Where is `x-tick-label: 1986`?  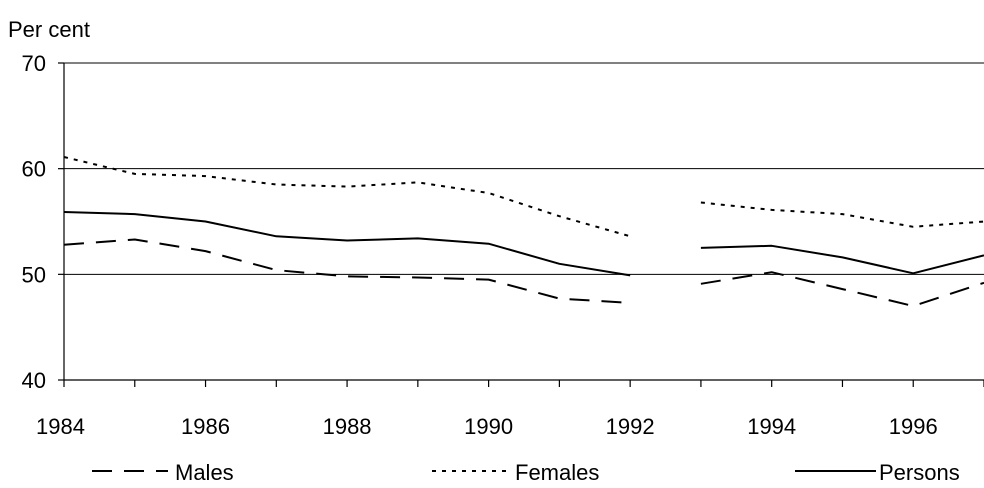
x-tick-label: 1986 is located at coordinates (205, 426).